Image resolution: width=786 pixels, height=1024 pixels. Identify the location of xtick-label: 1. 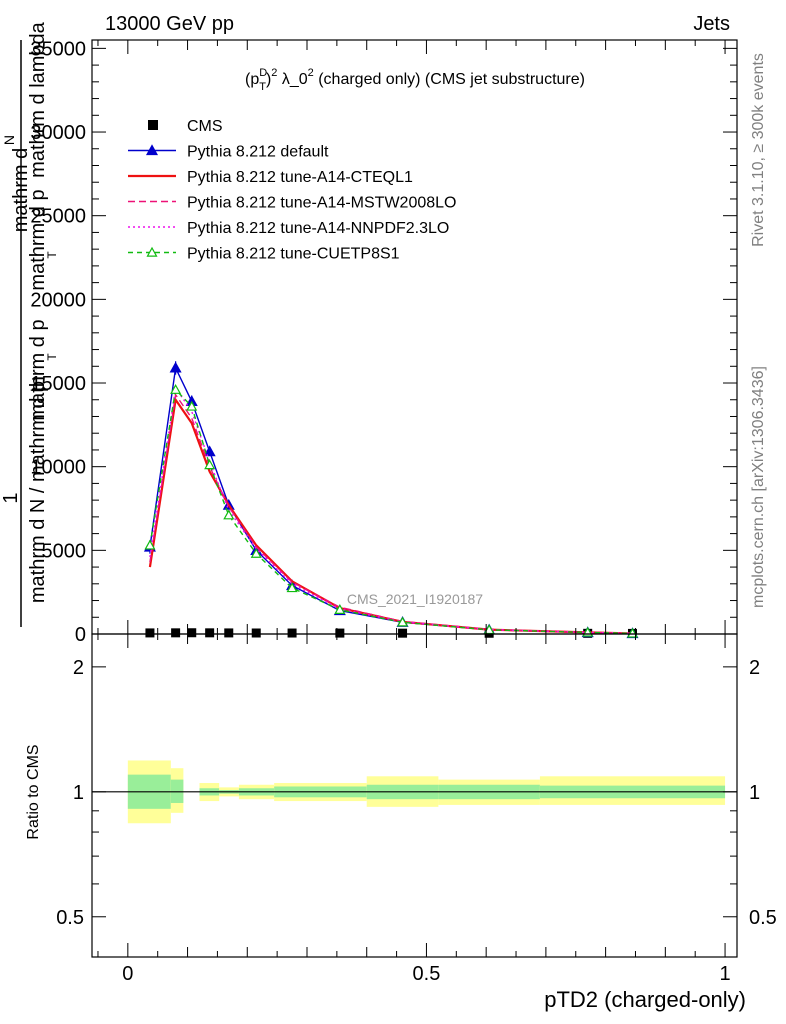
(724, 974).